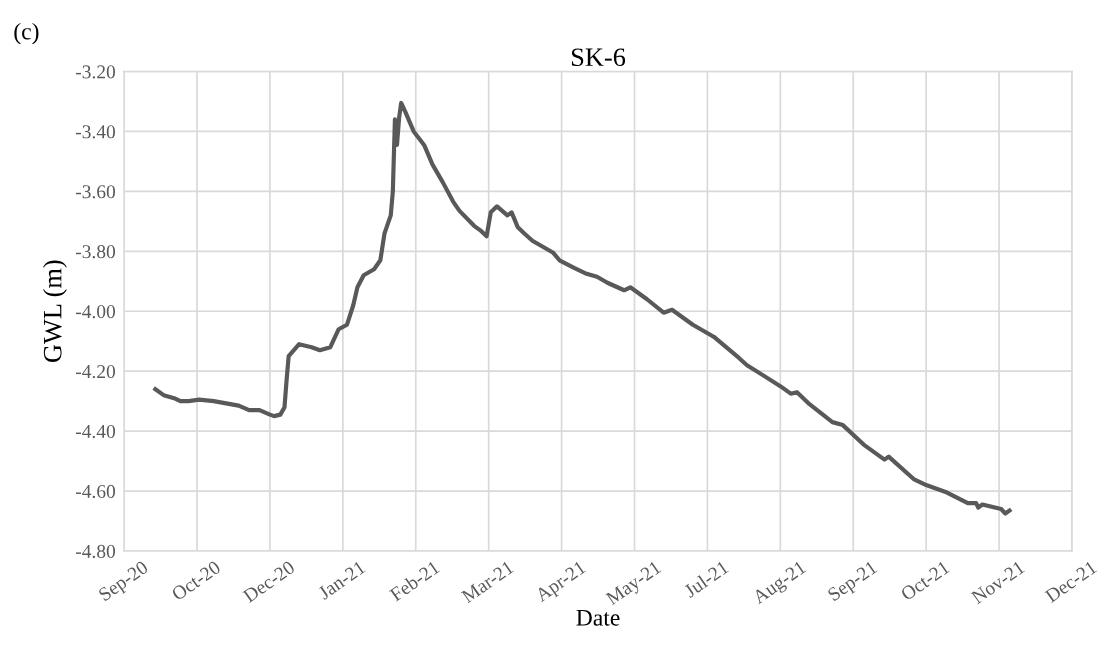 The height and width of the screenshot is (654, 1108). Describe the element at coordinates (95, 371) in the screenshot. I see `y-tick-label: -4.20` at that location.